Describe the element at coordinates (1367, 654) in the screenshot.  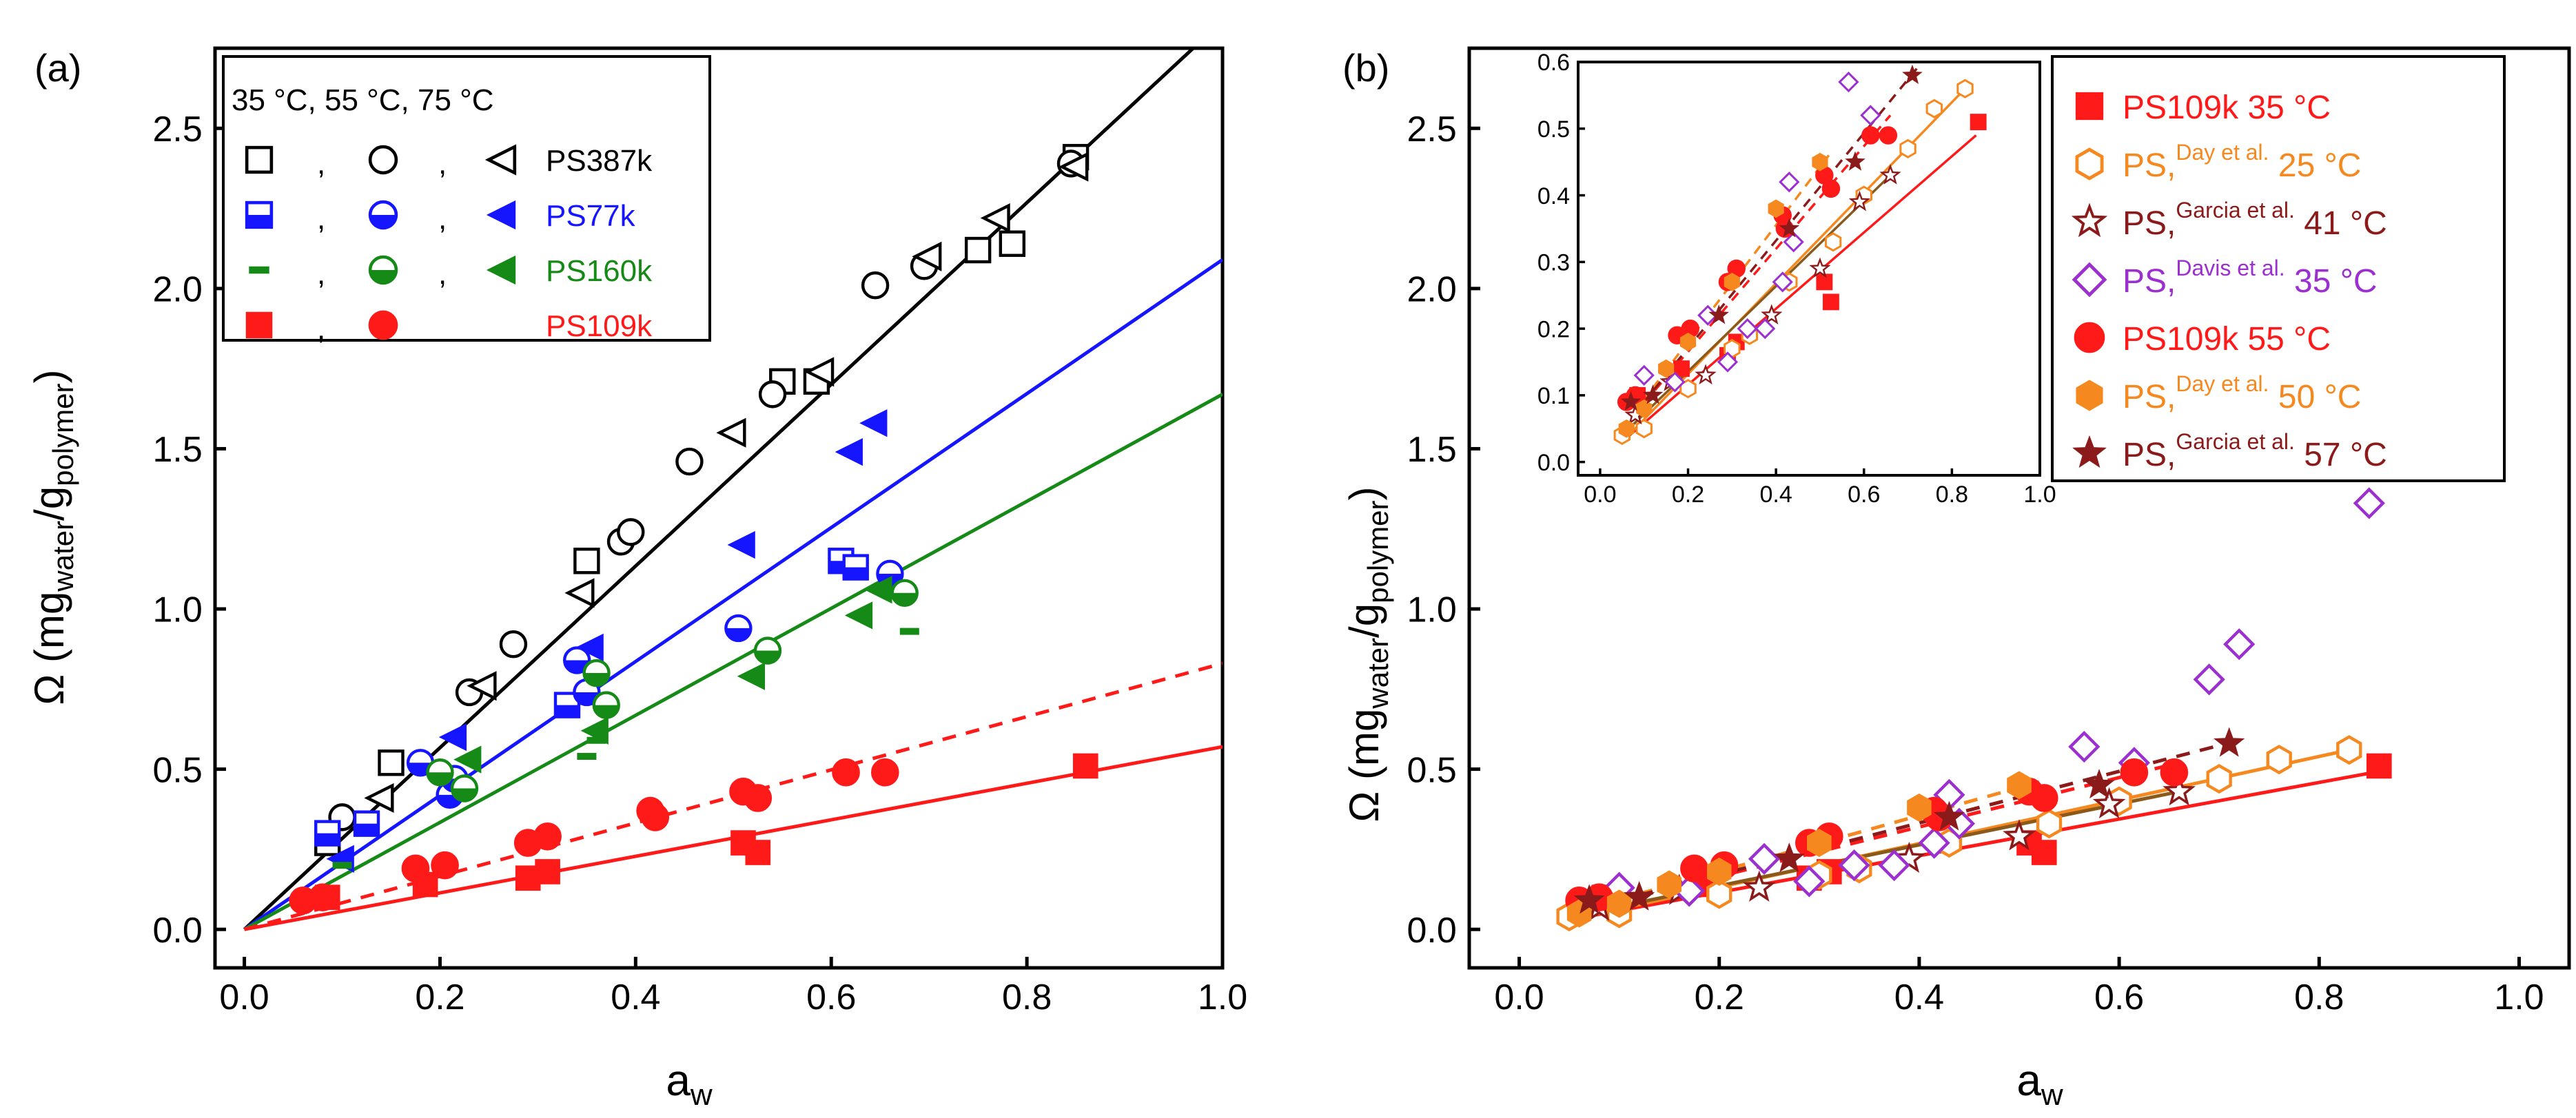
I see `panel-b-y-axis-label: Ω (mgwater/gpolymer)` at that location.